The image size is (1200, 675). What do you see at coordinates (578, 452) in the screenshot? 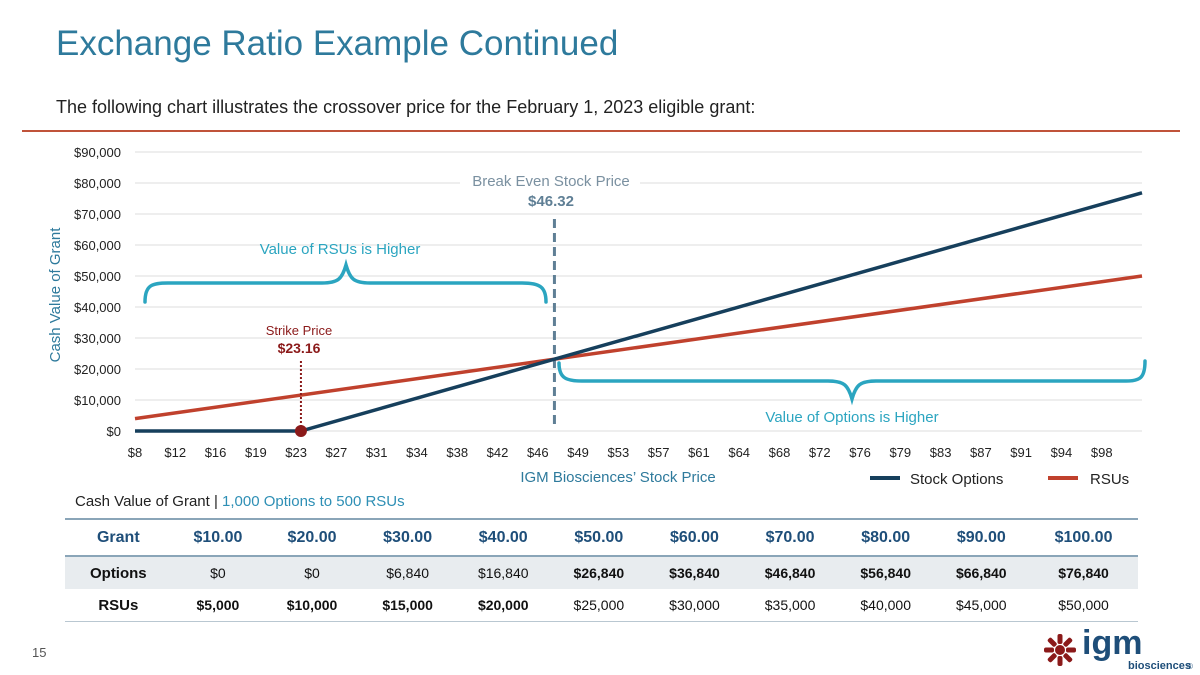
I see `x-tick-label: $49` at bounding box center [578, 452].